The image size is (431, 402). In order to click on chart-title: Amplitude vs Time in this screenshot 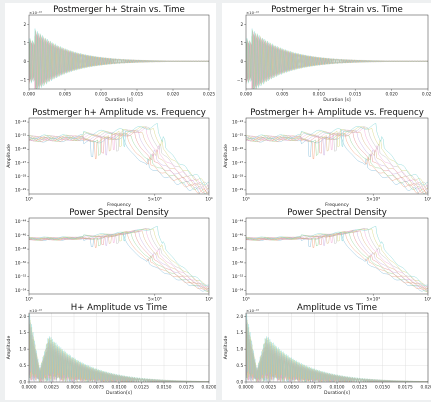, I will do `click(337, 308)`.